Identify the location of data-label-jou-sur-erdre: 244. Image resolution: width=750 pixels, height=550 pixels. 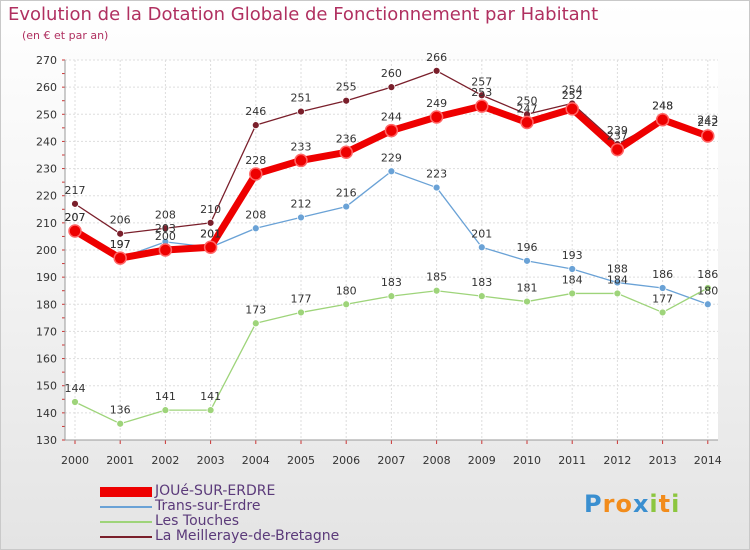
(391, 117).